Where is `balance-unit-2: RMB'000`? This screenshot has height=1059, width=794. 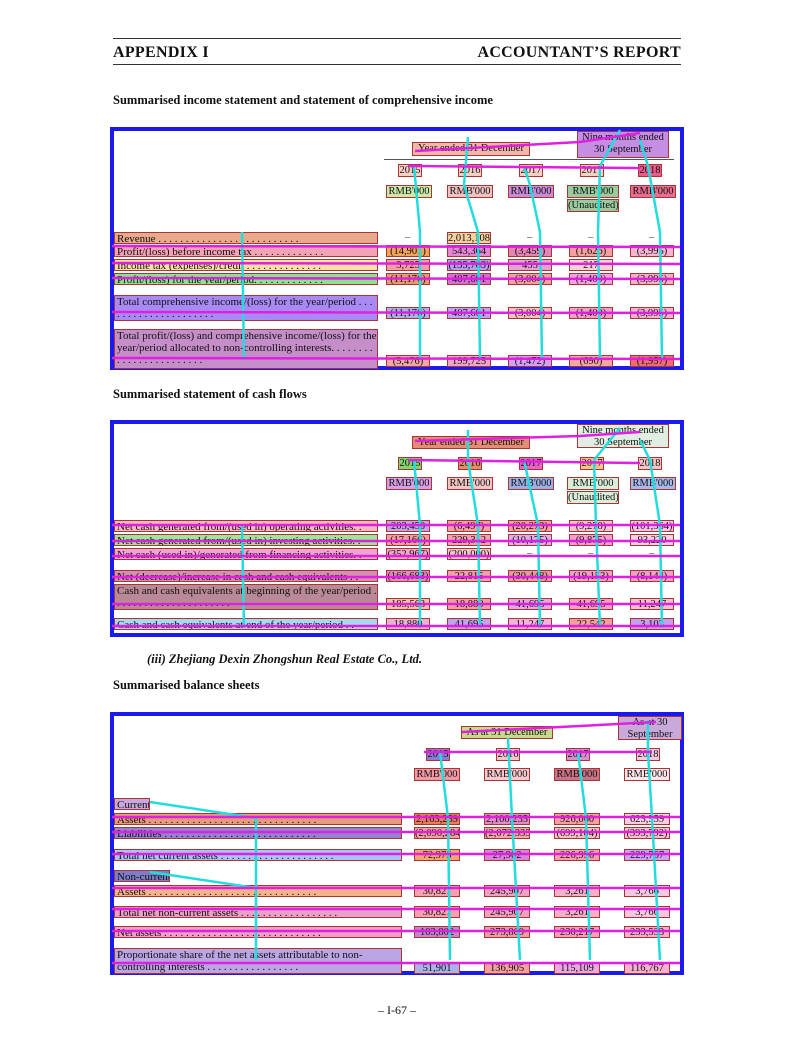
balance-unit-2: RMB'000 is located at coordinates (507, 774).